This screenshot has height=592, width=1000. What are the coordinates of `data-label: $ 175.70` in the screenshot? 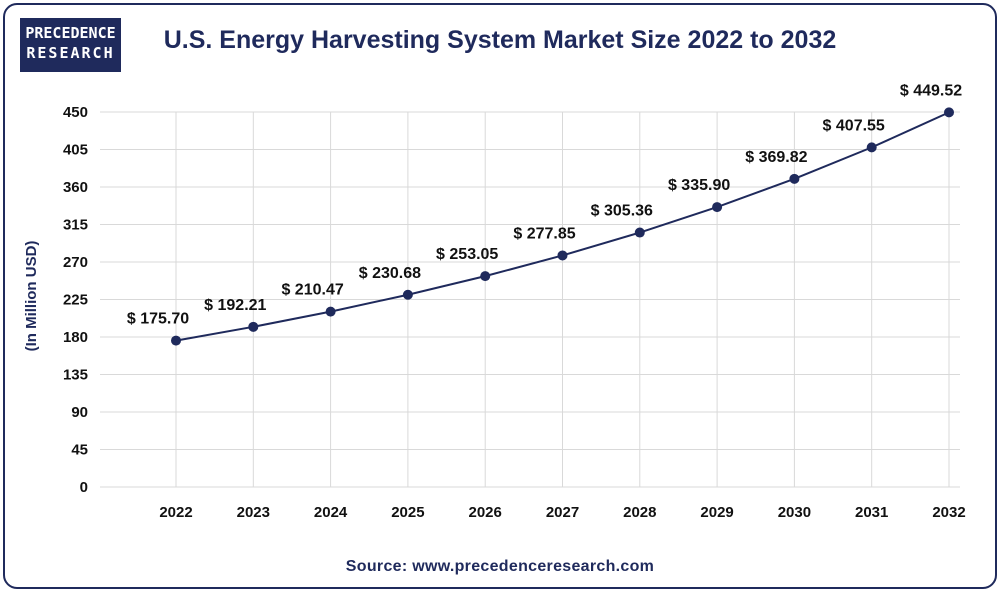 It's located at (158, 319).